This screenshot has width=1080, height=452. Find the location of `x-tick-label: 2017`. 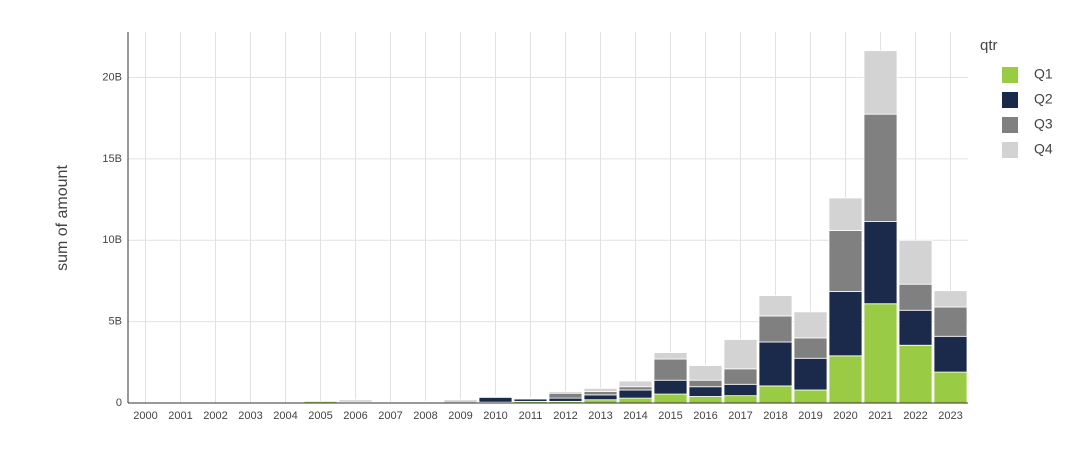

x-tick-label: 2017 is located at coordinates (740, 416).